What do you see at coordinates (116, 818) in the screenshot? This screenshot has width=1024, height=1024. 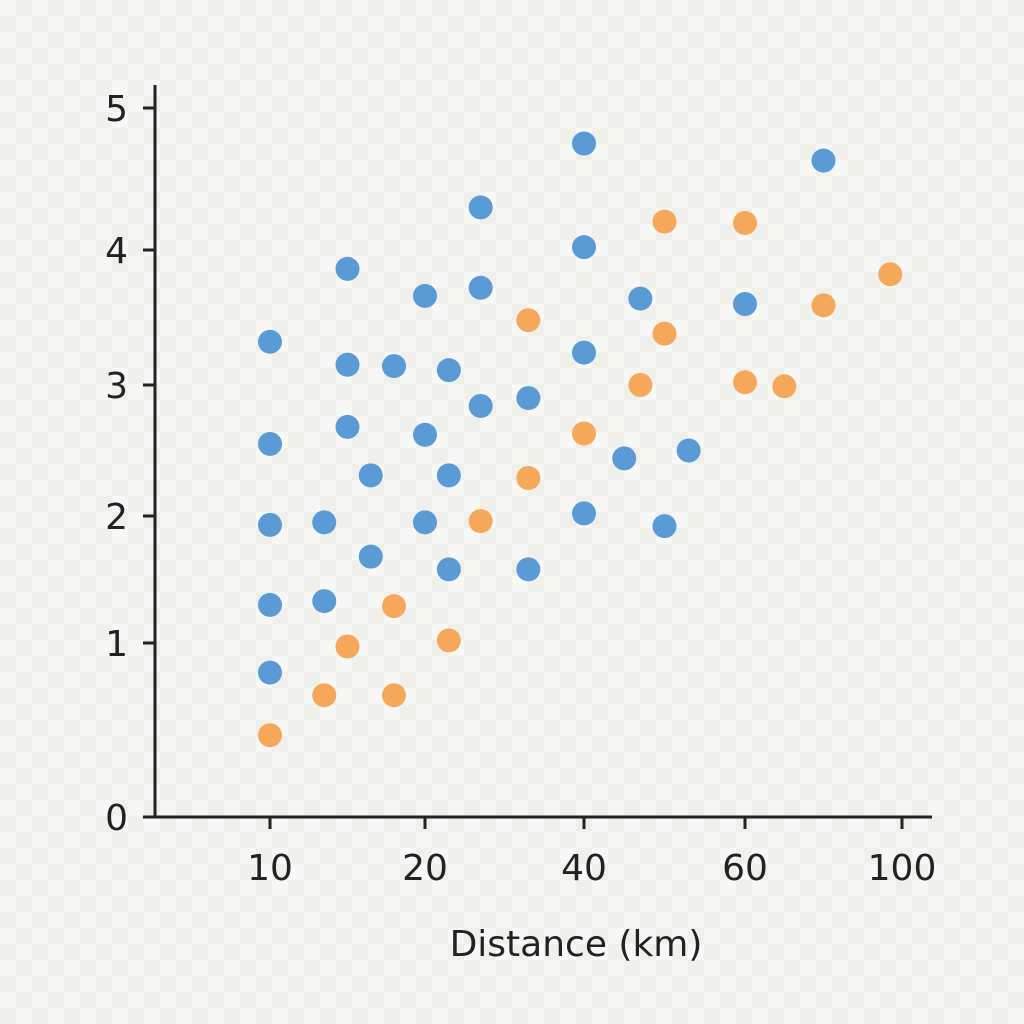 I see `y-tick-label: 0` at bounding box center [116, 818].